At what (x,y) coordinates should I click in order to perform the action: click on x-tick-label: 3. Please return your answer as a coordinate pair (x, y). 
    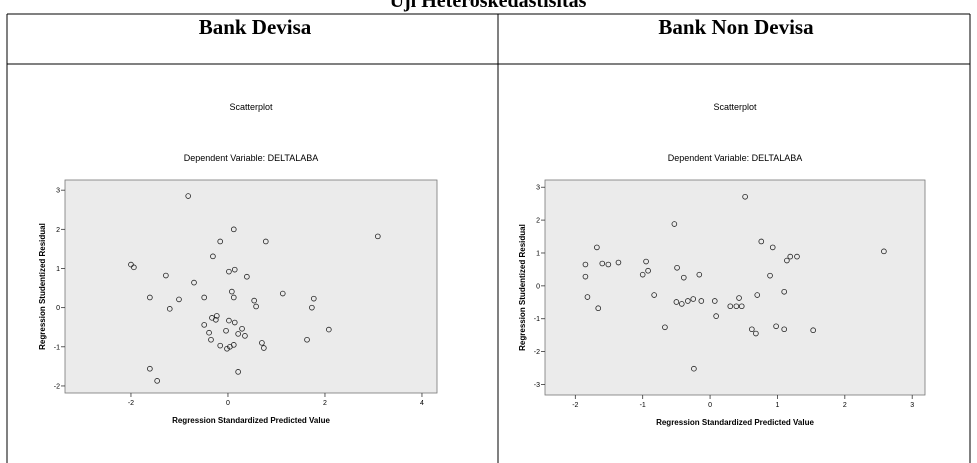
    Looking at the image, I should click on (912, 405).